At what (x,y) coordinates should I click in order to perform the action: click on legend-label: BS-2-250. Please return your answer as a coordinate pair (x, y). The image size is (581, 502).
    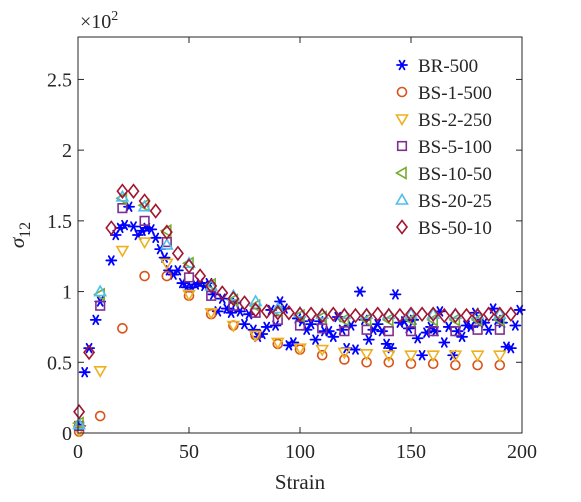
    Looking at the image, I should click on (455, 120).